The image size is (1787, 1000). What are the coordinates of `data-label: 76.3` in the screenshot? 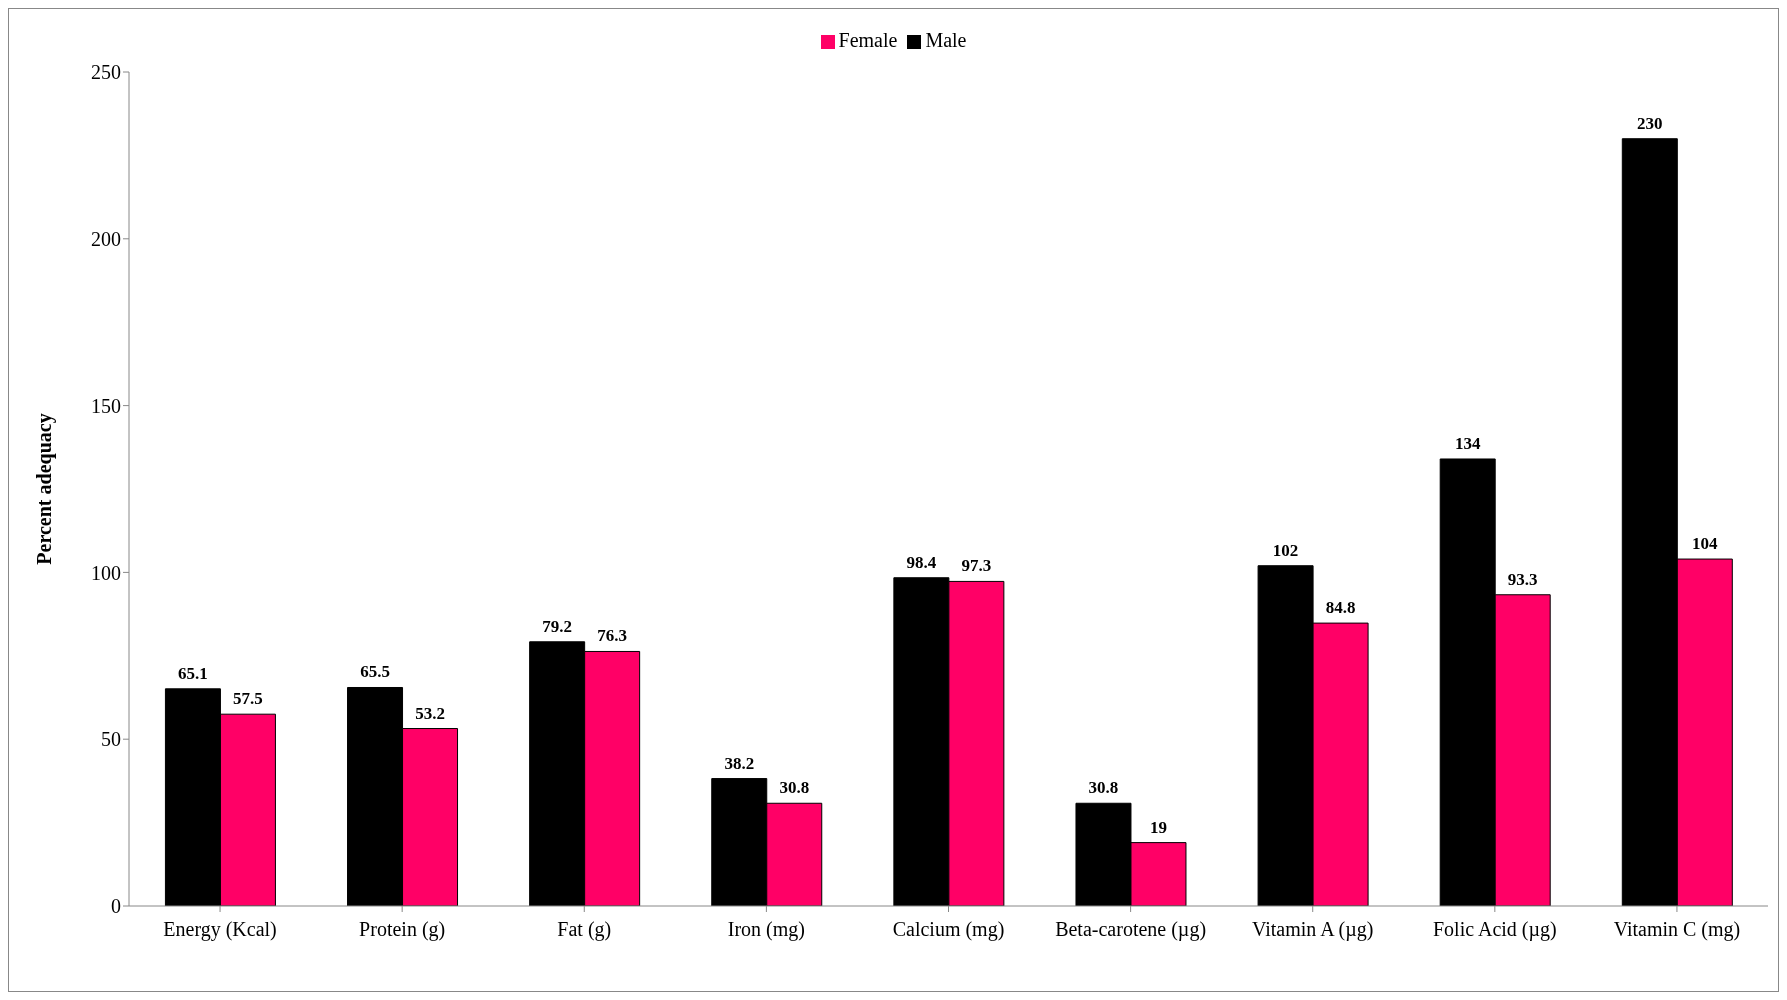 It's located at (612, 636).